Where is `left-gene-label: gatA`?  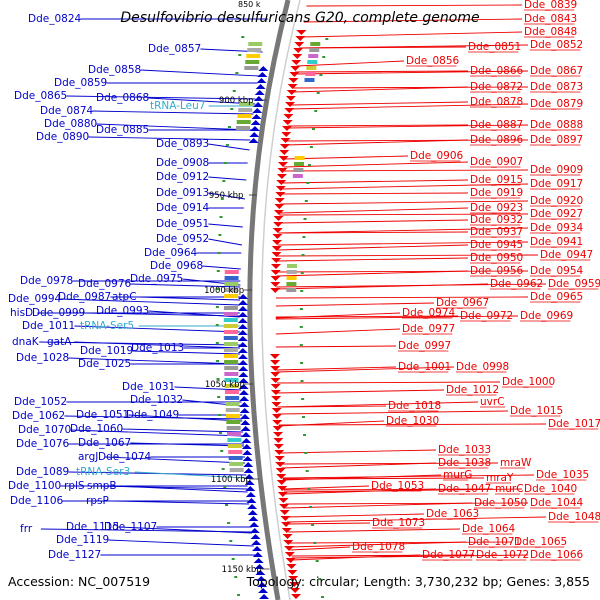 left-gene-label: gatA is located at coordinates (59, 342).